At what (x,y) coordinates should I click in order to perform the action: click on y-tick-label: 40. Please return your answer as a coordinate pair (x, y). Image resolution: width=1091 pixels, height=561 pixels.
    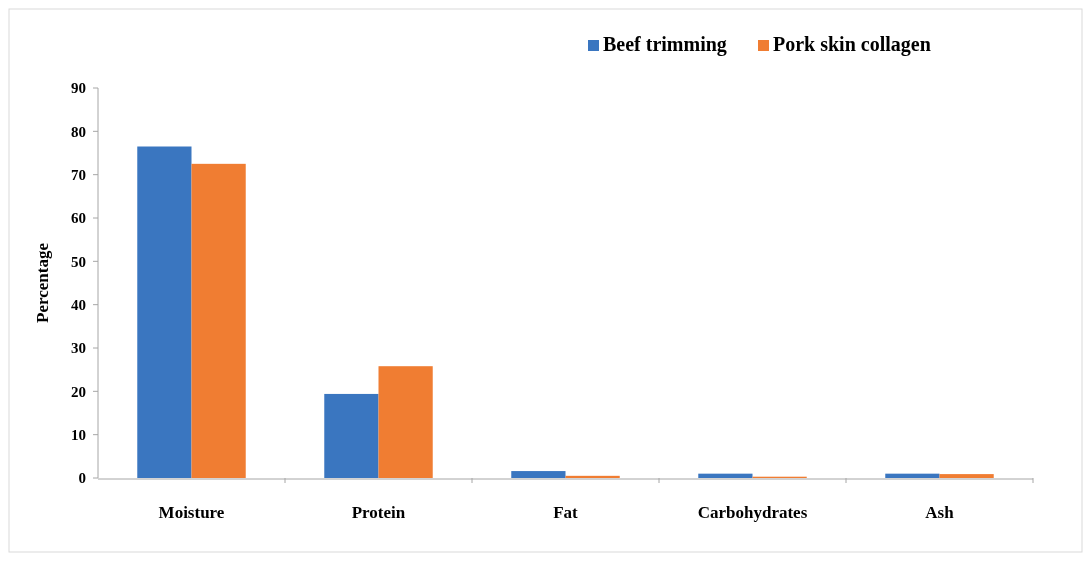
    Looking at the image, I should click on (78, 304).